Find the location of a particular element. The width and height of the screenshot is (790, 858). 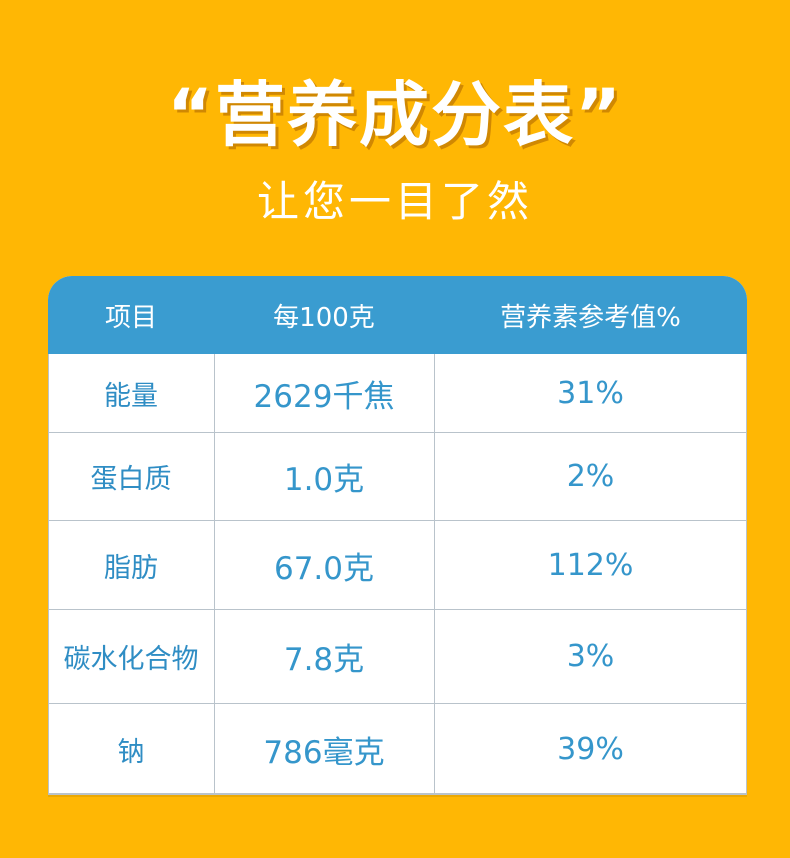

table-row: 钠 786毫克 39% is located at coordinates (397, 749).